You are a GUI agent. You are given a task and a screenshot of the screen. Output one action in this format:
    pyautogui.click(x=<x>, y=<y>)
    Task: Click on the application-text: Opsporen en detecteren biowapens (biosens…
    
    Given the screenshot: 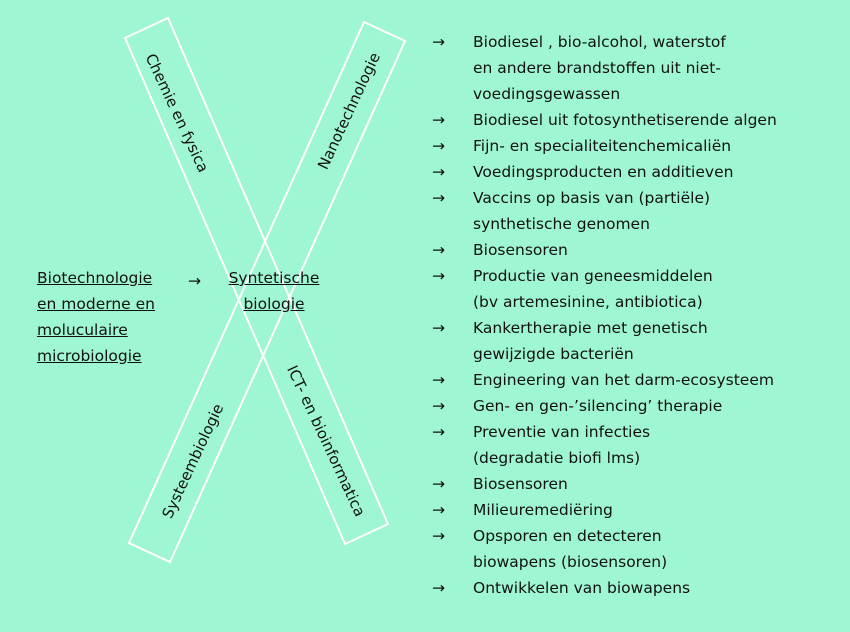 What is the action you would take?
    pyautogui.click(x=570, y=549)
    